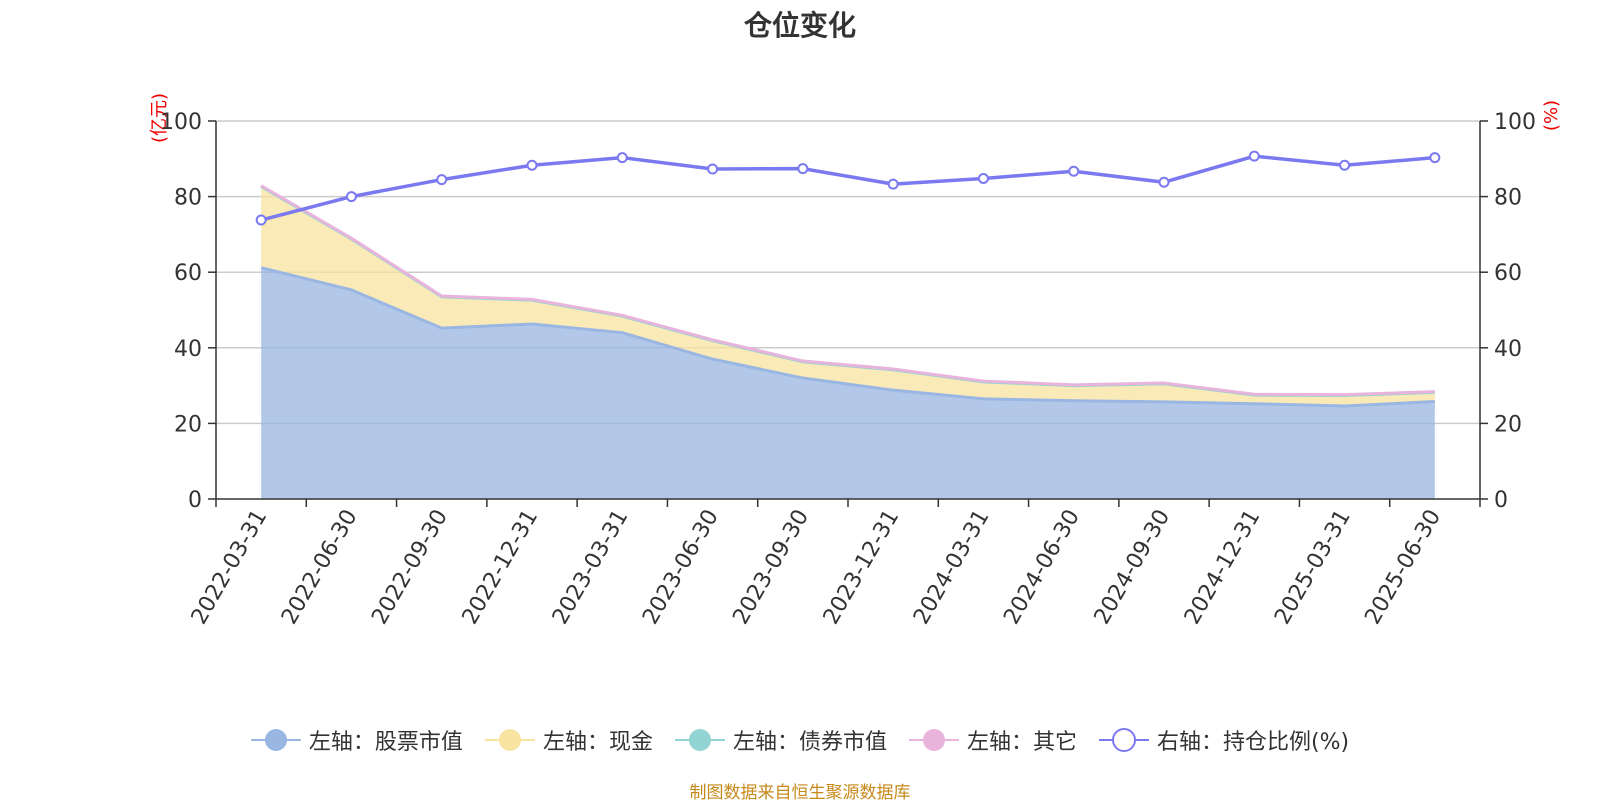 The image size is (1600, 803). What do you see at coordinates (1501, 500) in the screenshot?
I see `right-tick-label: 0` at bounding box center [1501, 500].